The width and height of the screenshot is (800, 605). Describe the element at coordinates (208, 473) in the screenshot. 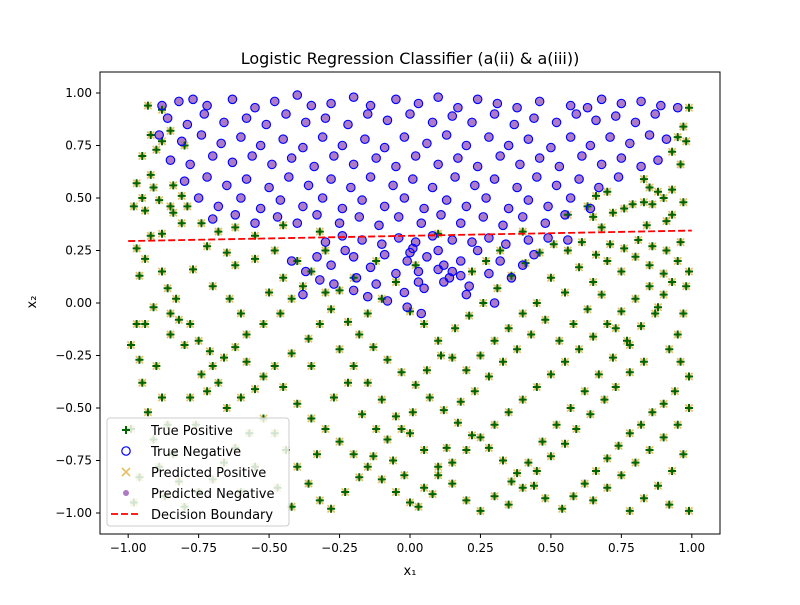

I see `legend-label: Predicted Positive` at that location.